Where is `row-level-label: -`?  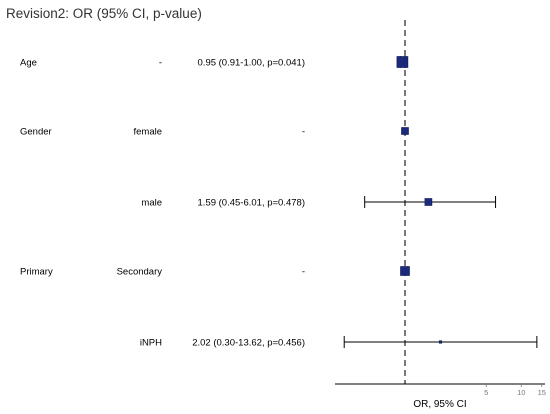 row-level-label: - is located at coordinates (160, 63).